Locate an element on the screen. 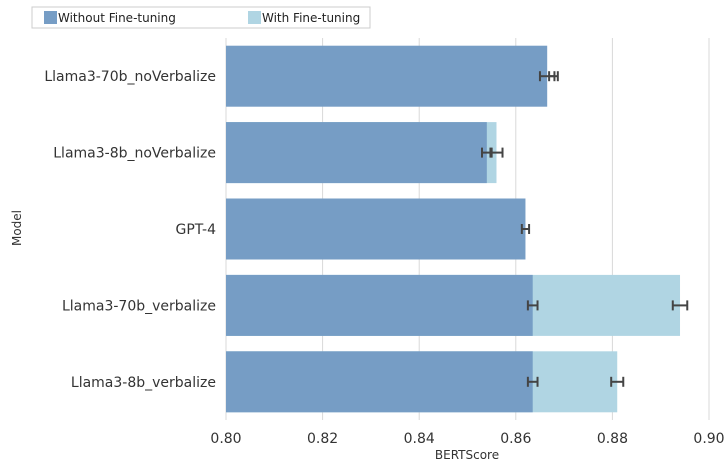 The height and width of the screenshot is (464, 728). y-axis-title: Model is located at coordinates (17, 228).